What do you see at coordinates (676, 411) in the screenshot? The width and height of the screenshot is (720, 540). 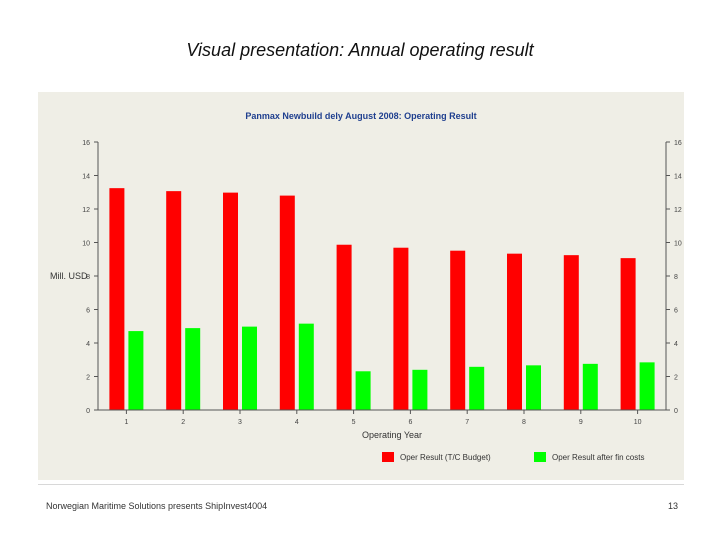 I see `y-tick-label-right: 0` at bounding box center [676, 411].